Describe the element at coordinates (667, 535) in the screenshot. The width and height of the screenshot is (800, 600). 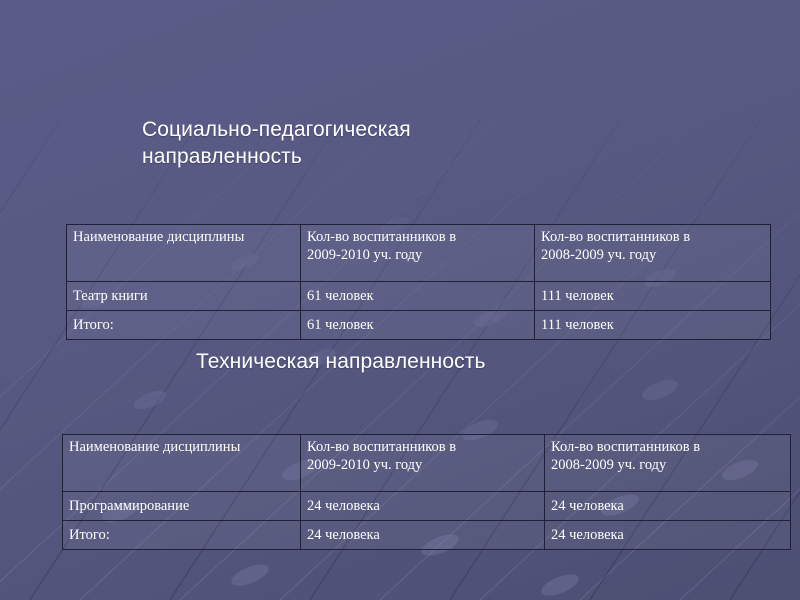
I see `cell-total-2008-2009: 24 человека` at that location.